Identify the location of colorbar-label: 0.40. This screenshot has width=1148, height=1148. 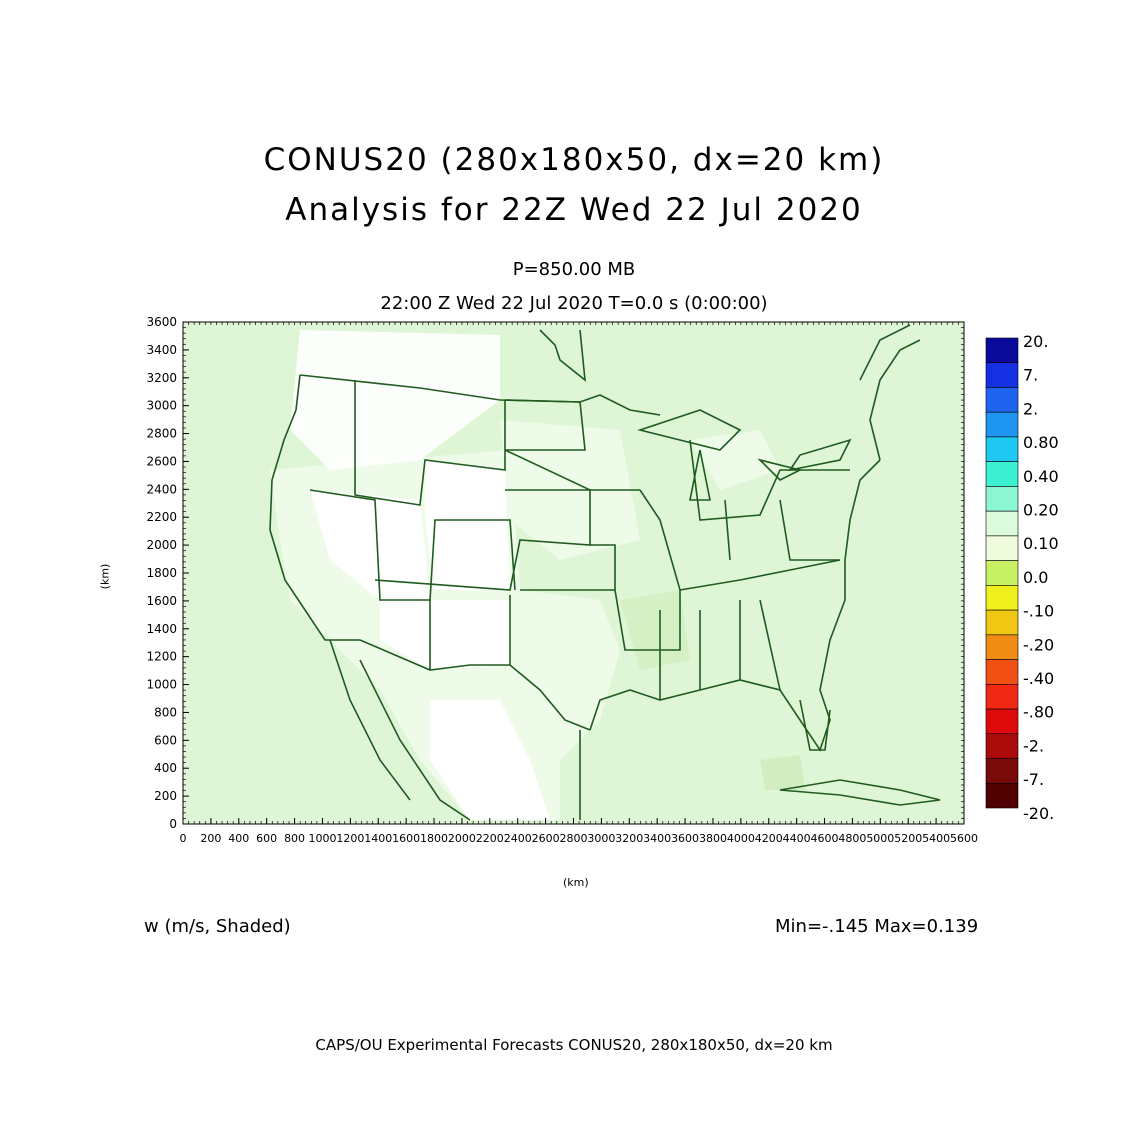
(1041, 476).